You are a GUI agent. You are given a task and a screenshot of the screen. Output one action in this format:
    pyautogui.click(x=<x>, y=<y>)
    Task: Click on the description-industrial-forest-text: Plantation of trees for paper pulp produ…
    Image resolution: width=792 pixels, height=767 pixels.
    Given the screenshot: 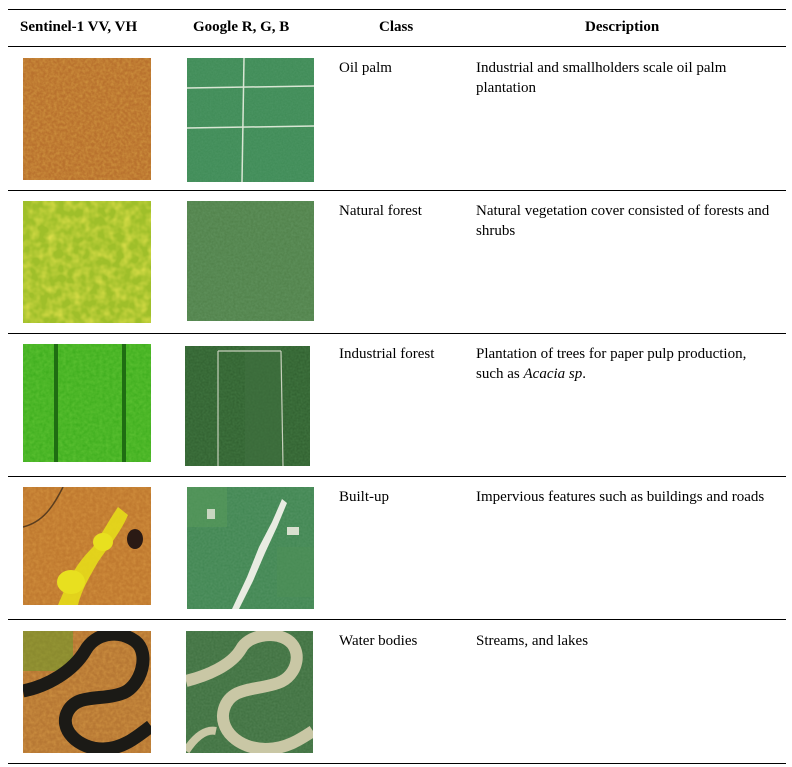 What is the action you would take?
    pyautogui.click(x=611, y=364)
    